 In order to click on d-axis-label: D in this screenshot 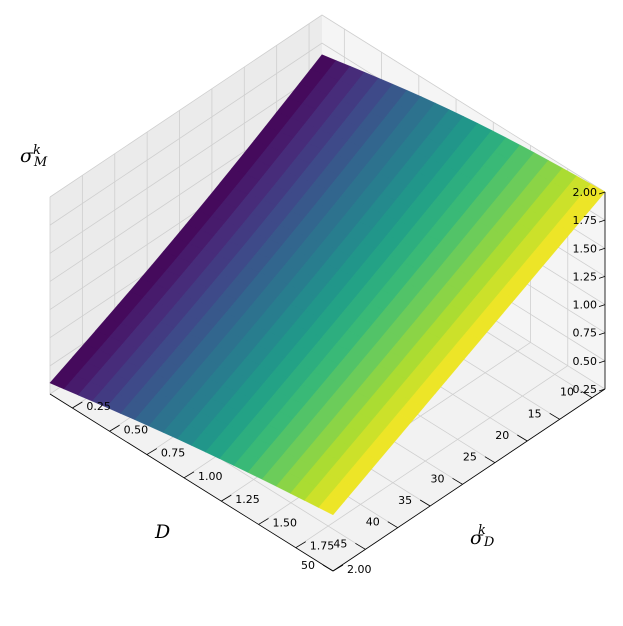, I will do `click(162, 532)`.